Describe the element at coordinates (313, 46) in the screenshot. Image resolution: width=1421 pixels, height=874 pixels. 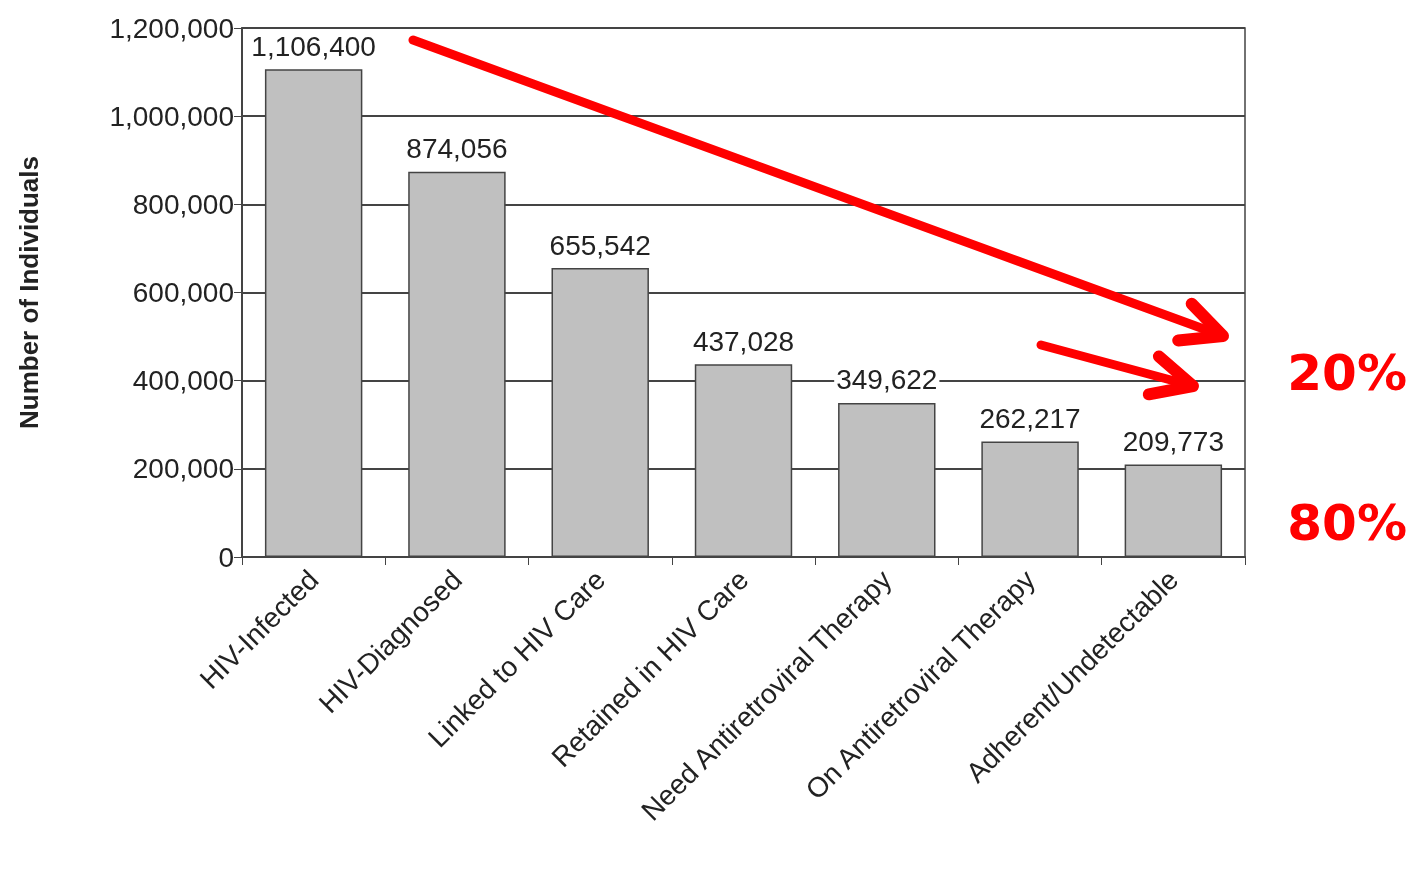
I see `data-label: 1,106,400` at that location.